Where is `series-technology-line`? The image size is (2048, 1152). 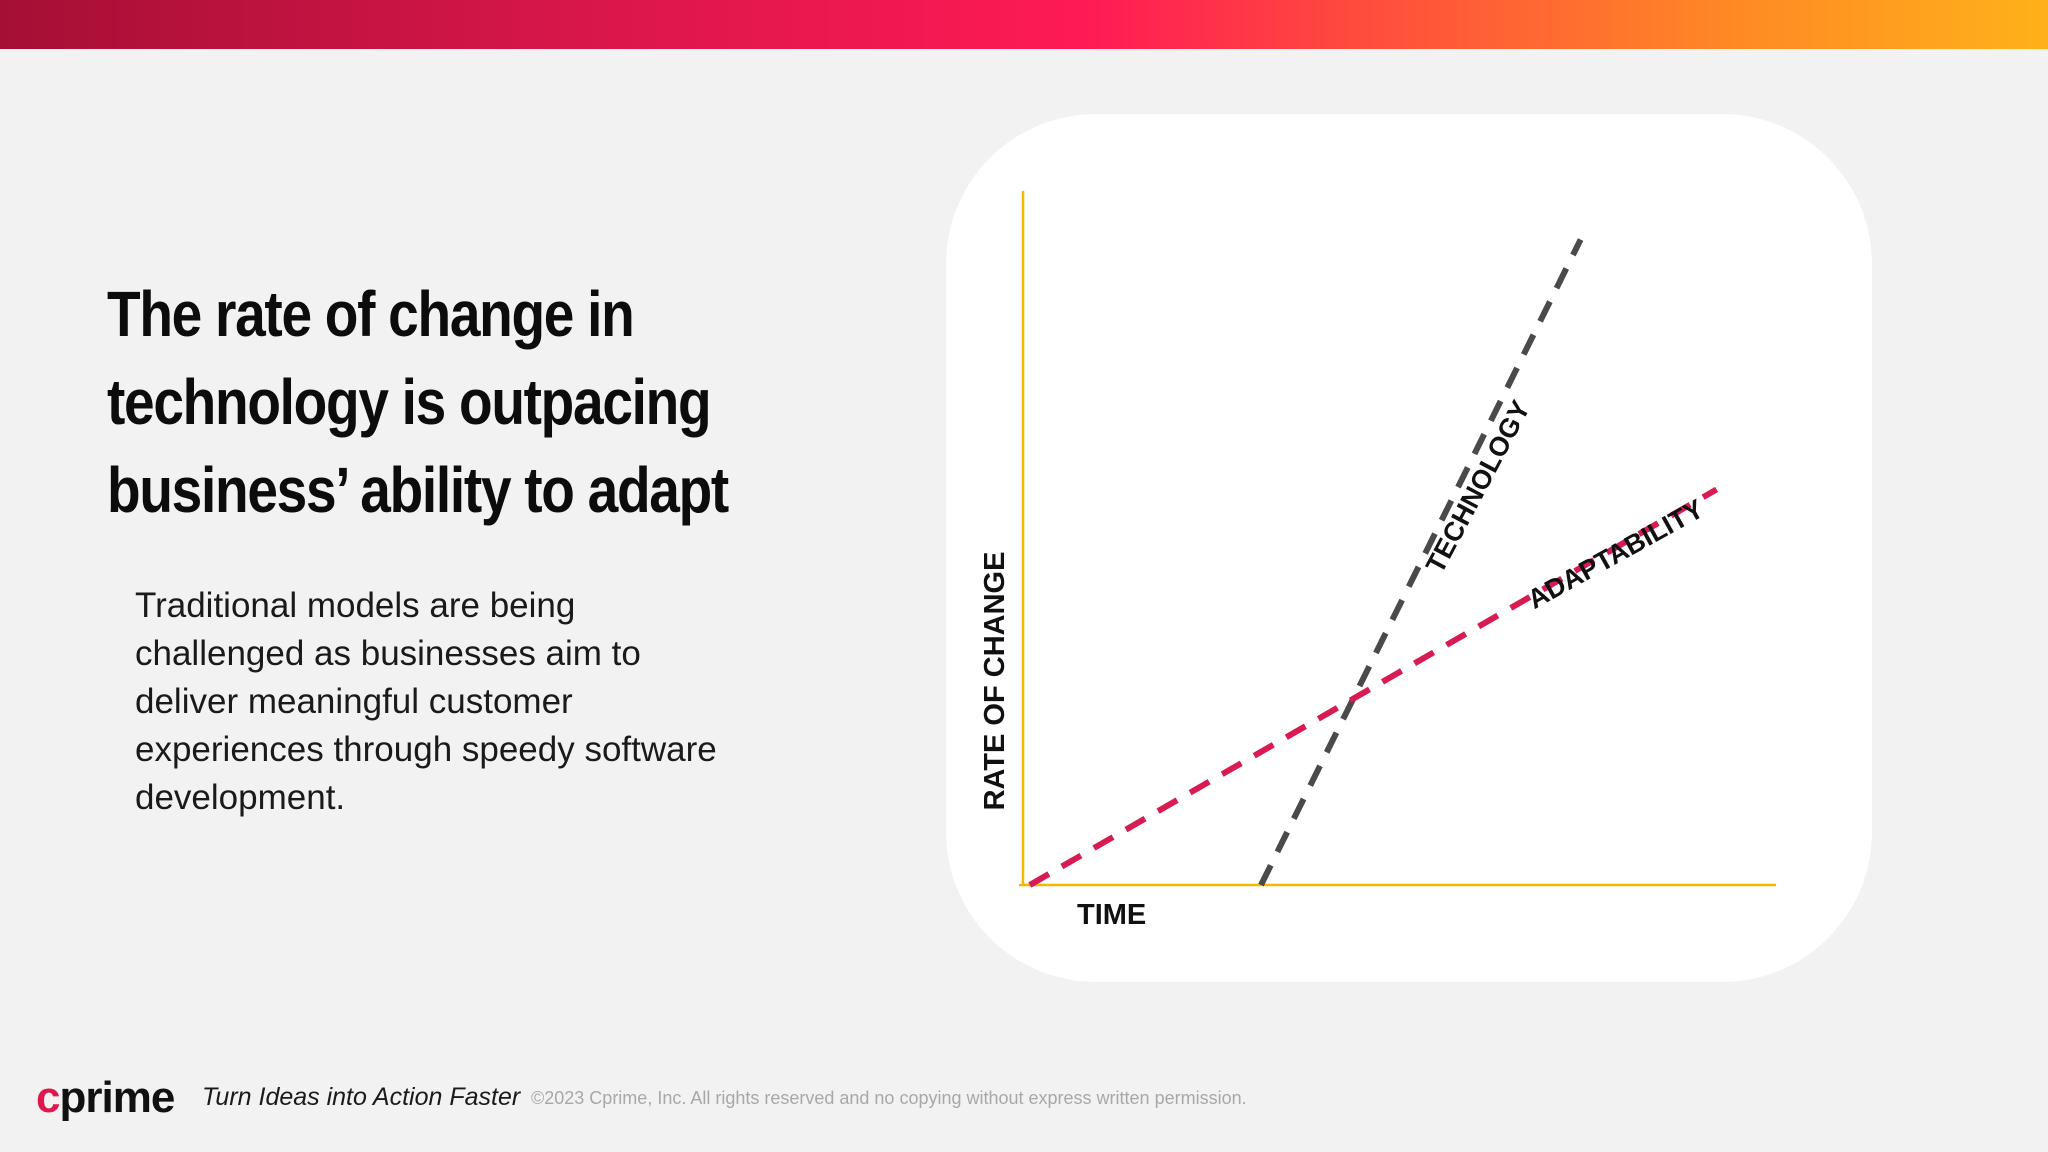 series-technology-line is located at coordinates (1421, 562).